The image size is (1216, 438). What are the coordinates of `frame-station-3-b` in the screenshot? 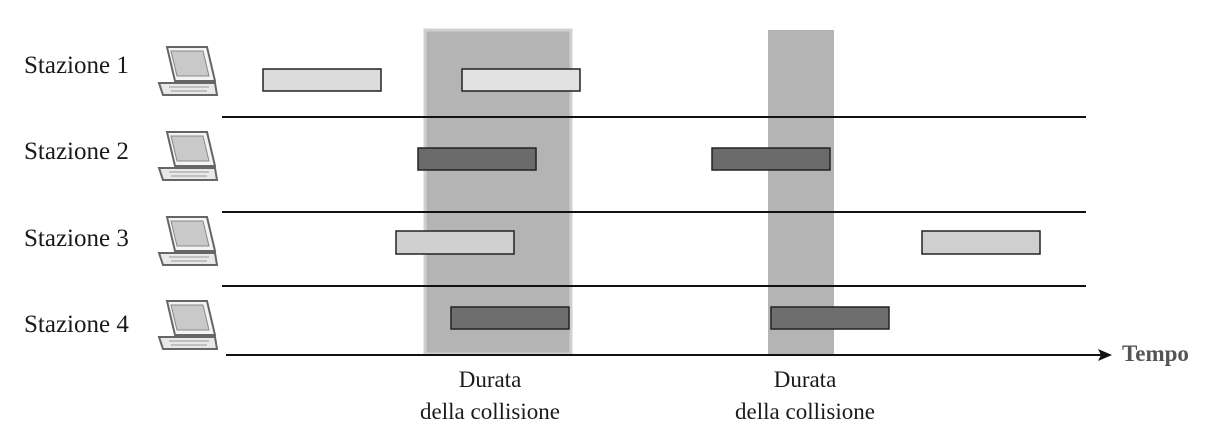 It's located at (981, 242).